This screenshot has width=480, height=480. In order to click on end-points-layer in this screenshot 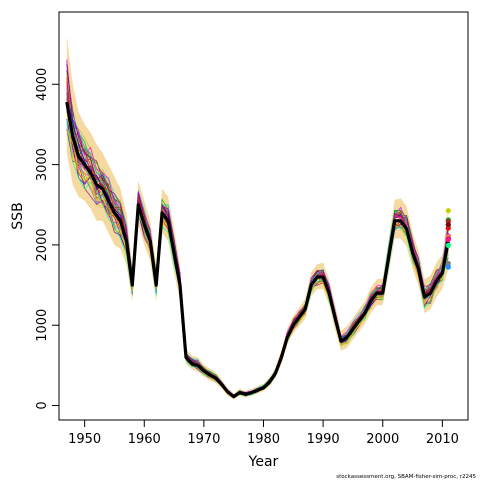, I will do `click(448, 239)`.